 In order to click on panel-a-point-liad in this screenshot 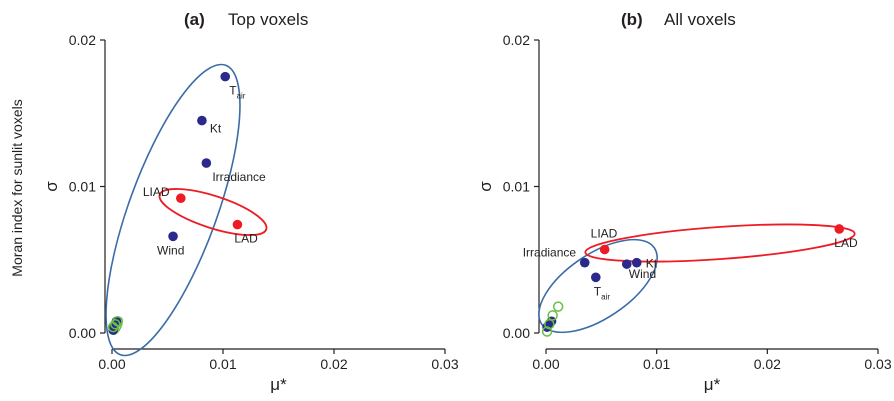, I will do `click(181, 198)`.